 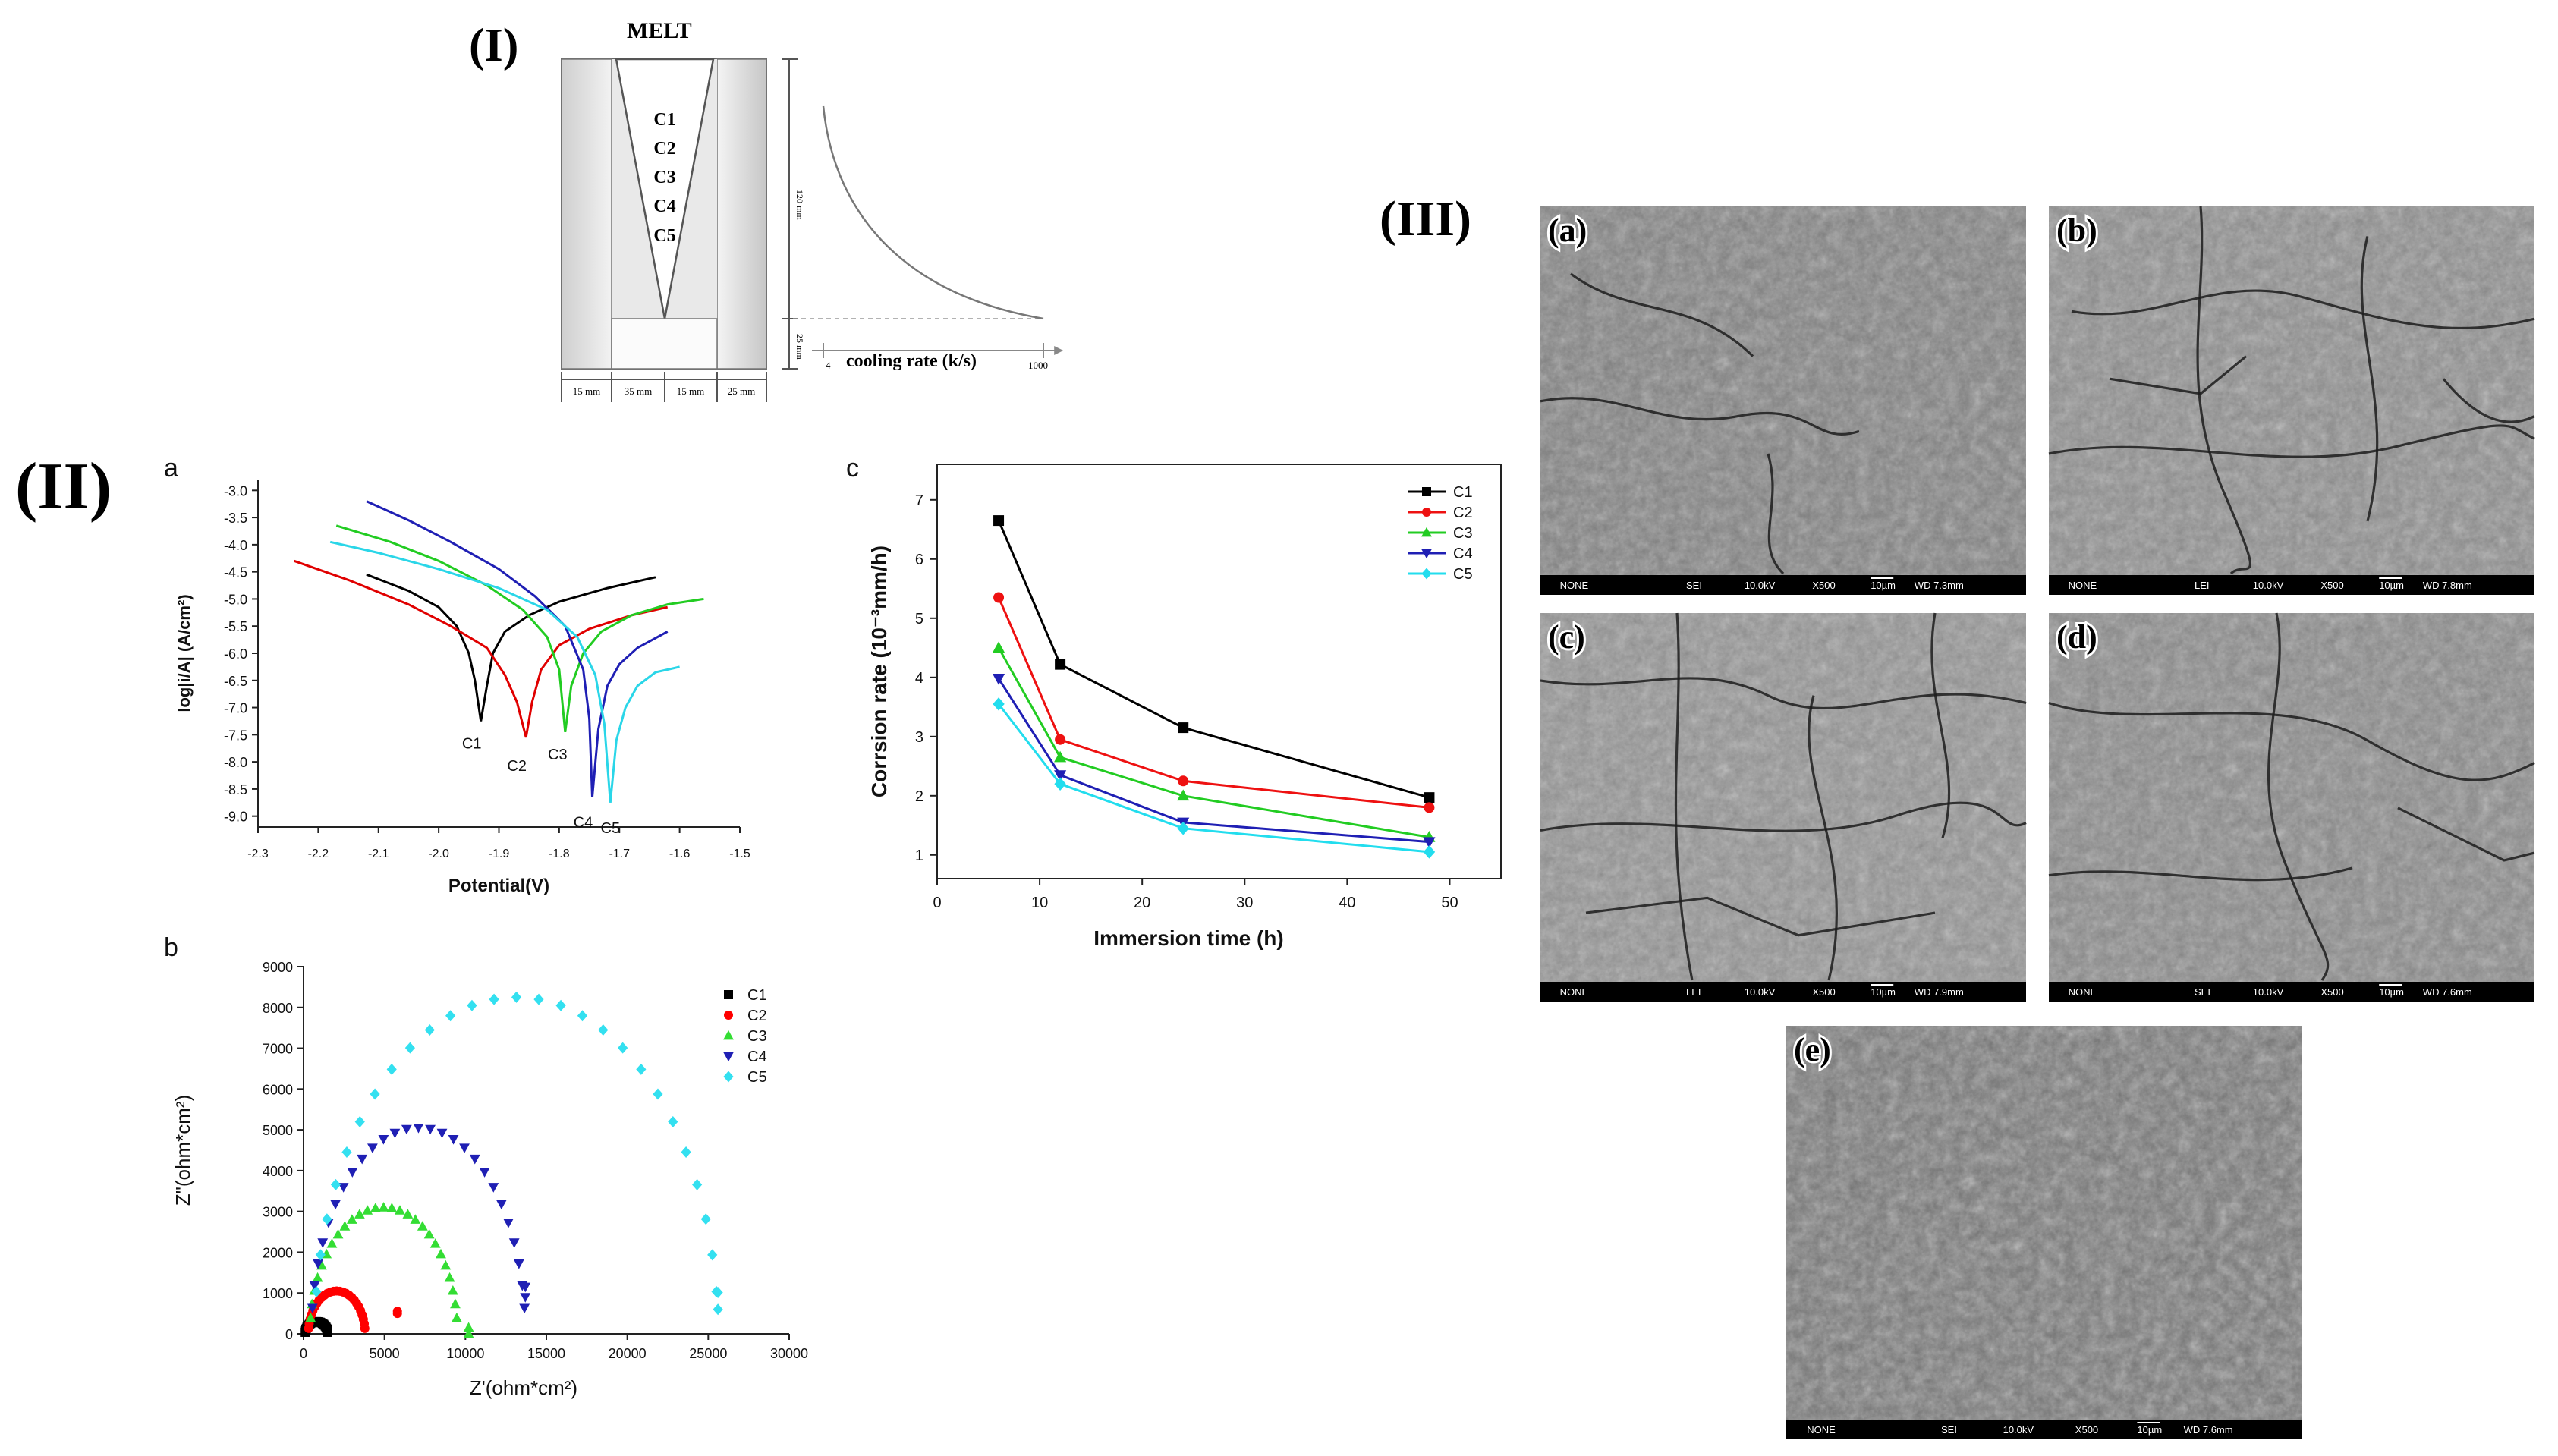 What do you see at coordinates (664, 206) in the screenshot?
I see `position-c4: C4` at bounding box center [664, 206].